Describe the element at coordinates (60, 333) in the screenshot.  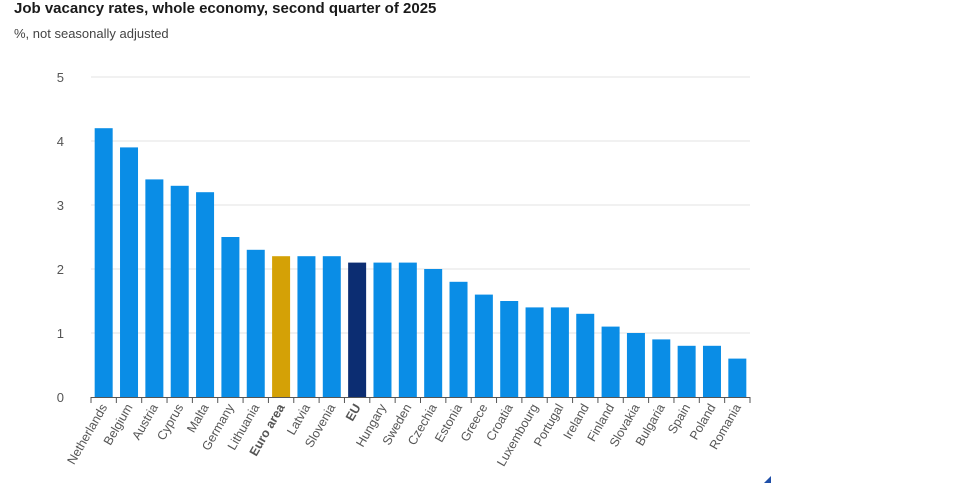
I see `y-tick-label: 1` at that location.